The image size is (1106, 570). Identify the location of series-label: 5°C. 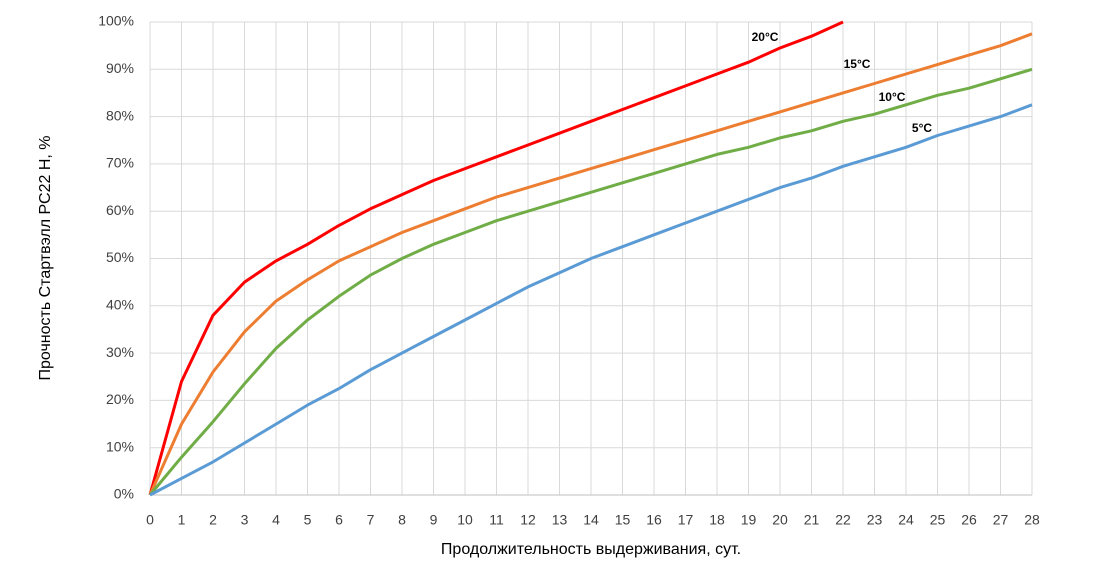
(922, 128).